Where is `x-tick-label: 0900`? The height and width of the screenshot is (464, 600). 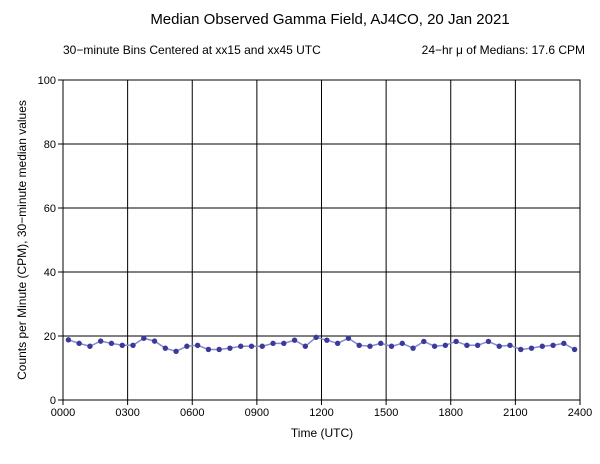
x-tick-label: 0900 is located at coordinates (257, 413).